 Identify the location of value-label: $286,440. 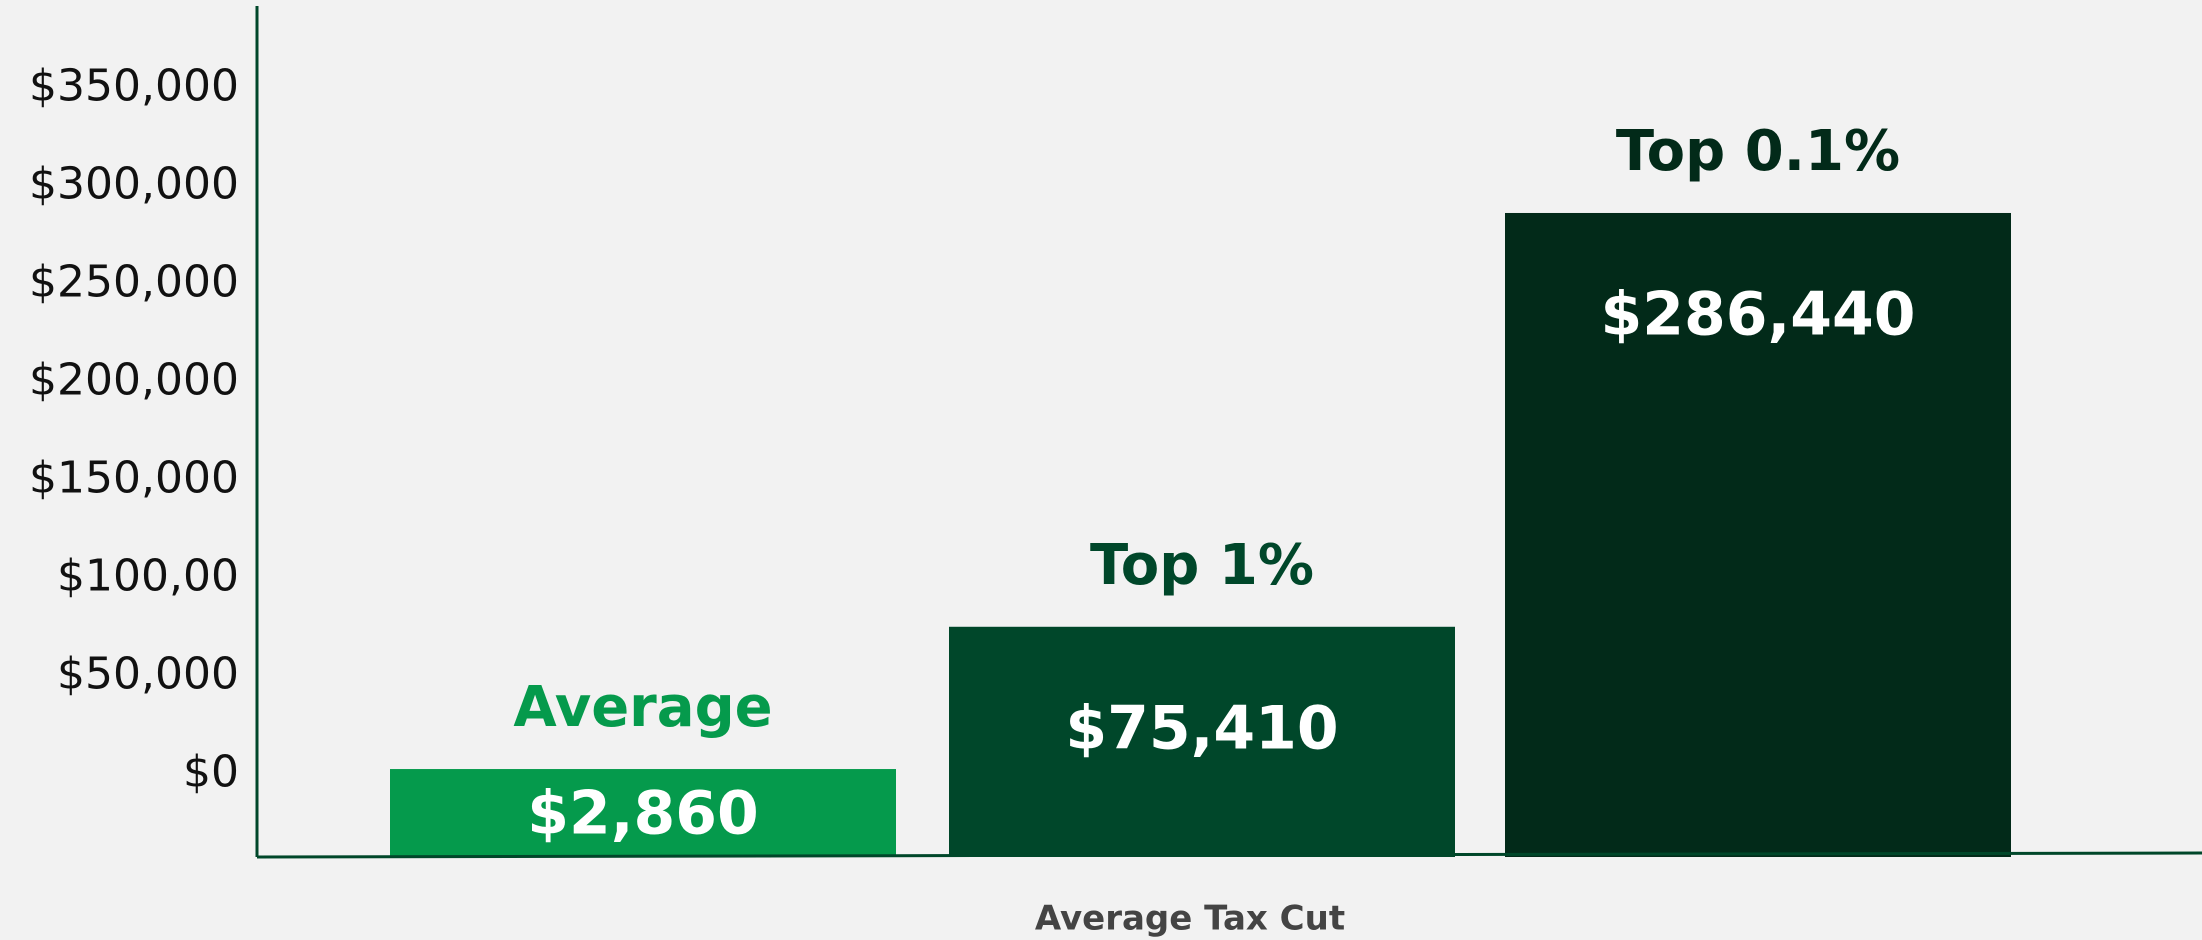
(1757, 315).